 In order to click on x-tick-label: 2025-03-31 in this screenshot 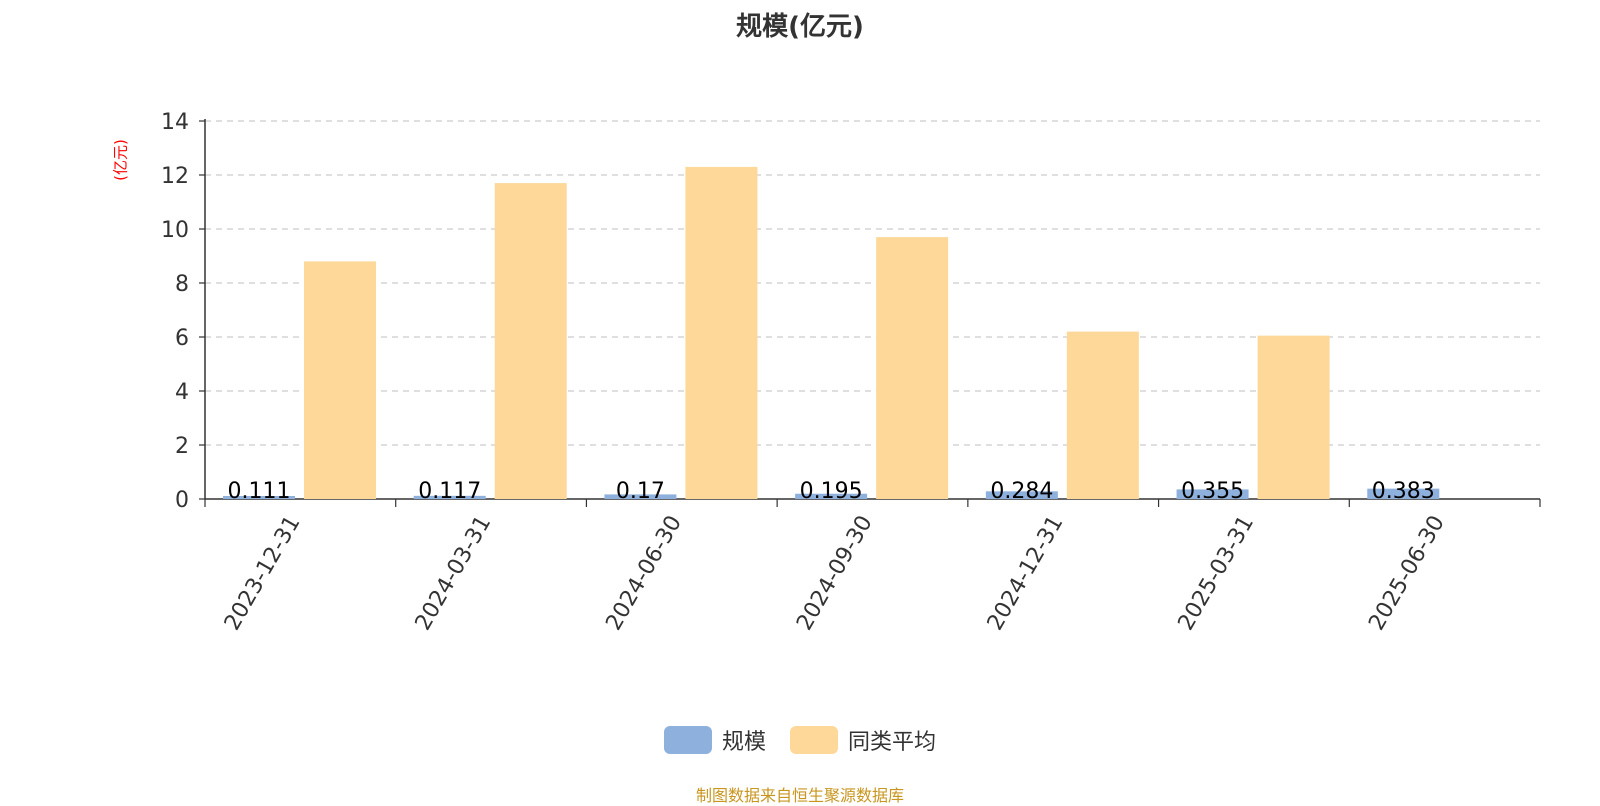, I will do `click(1217, 573)`.